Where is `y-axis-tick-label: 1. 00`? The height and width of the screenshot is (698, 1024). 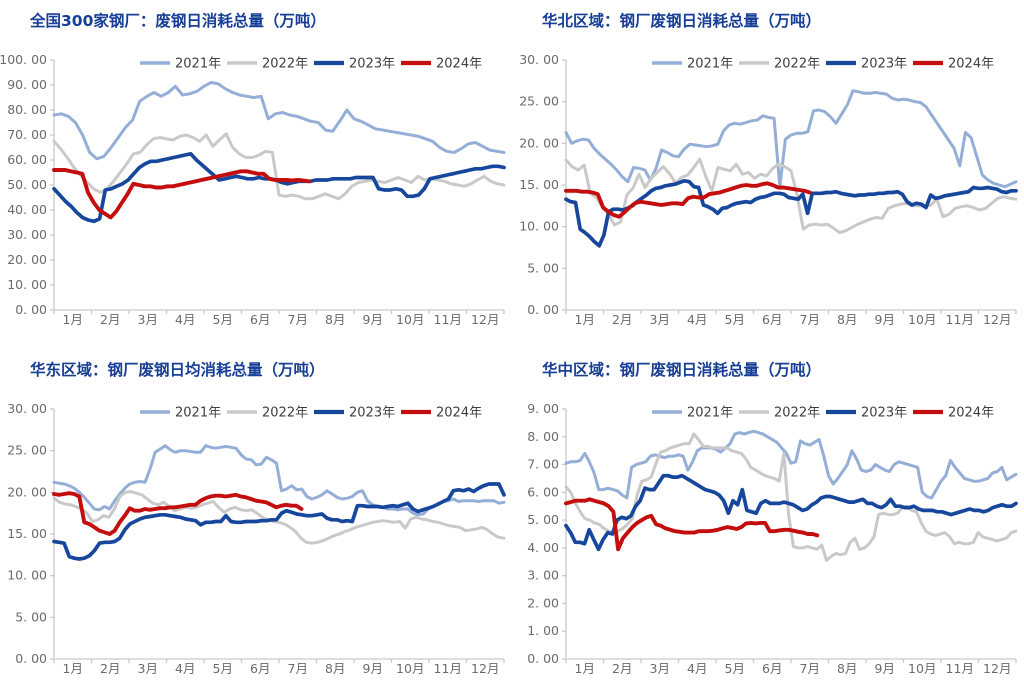 y-axis-tick-label: 1. 00 is located at coordinates (543, 630).